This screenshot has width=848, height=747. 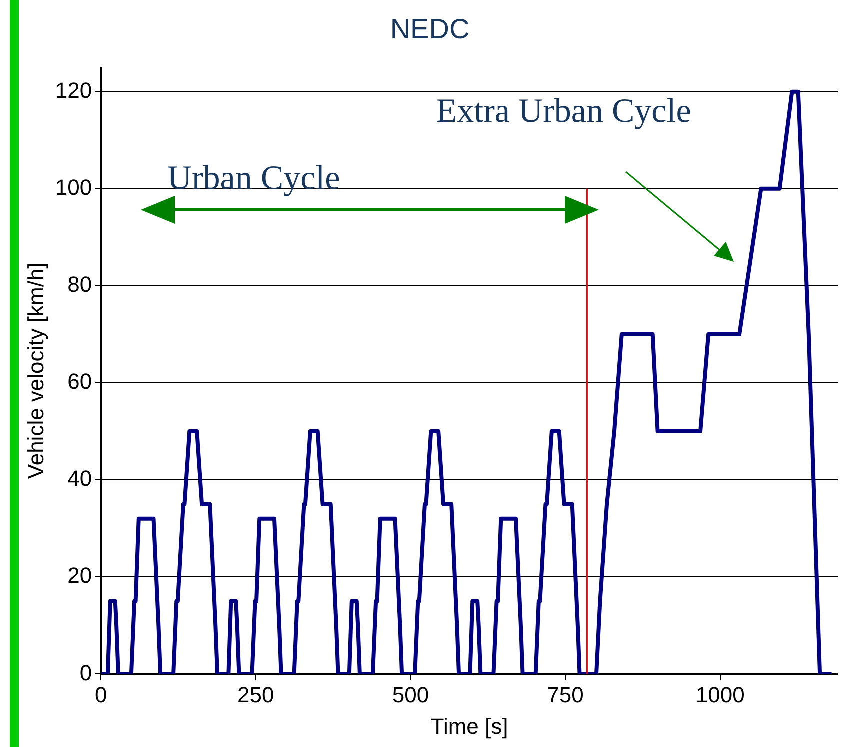 I want to click on y-tick-label: 0, so click(x=86, y=673).